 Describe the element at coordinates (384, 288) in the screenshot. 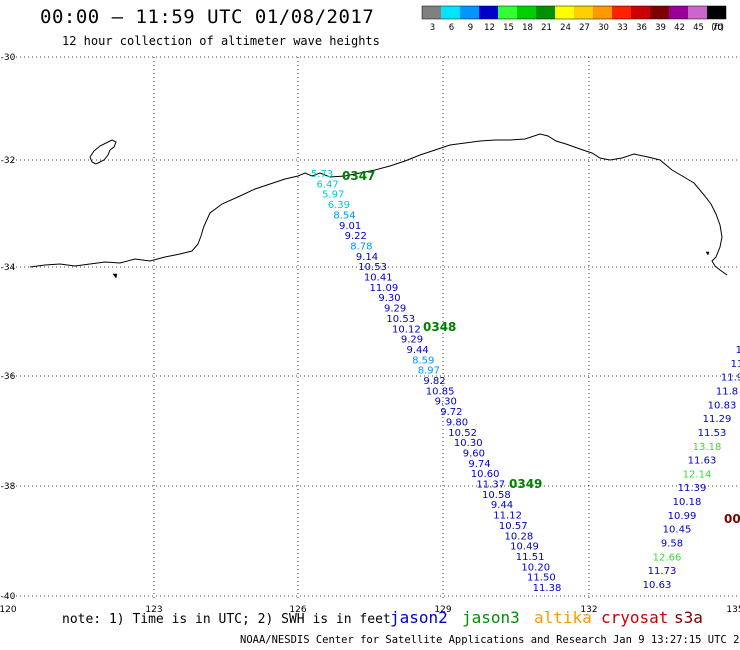

I see `wave-height-value: 11.09` at that location.